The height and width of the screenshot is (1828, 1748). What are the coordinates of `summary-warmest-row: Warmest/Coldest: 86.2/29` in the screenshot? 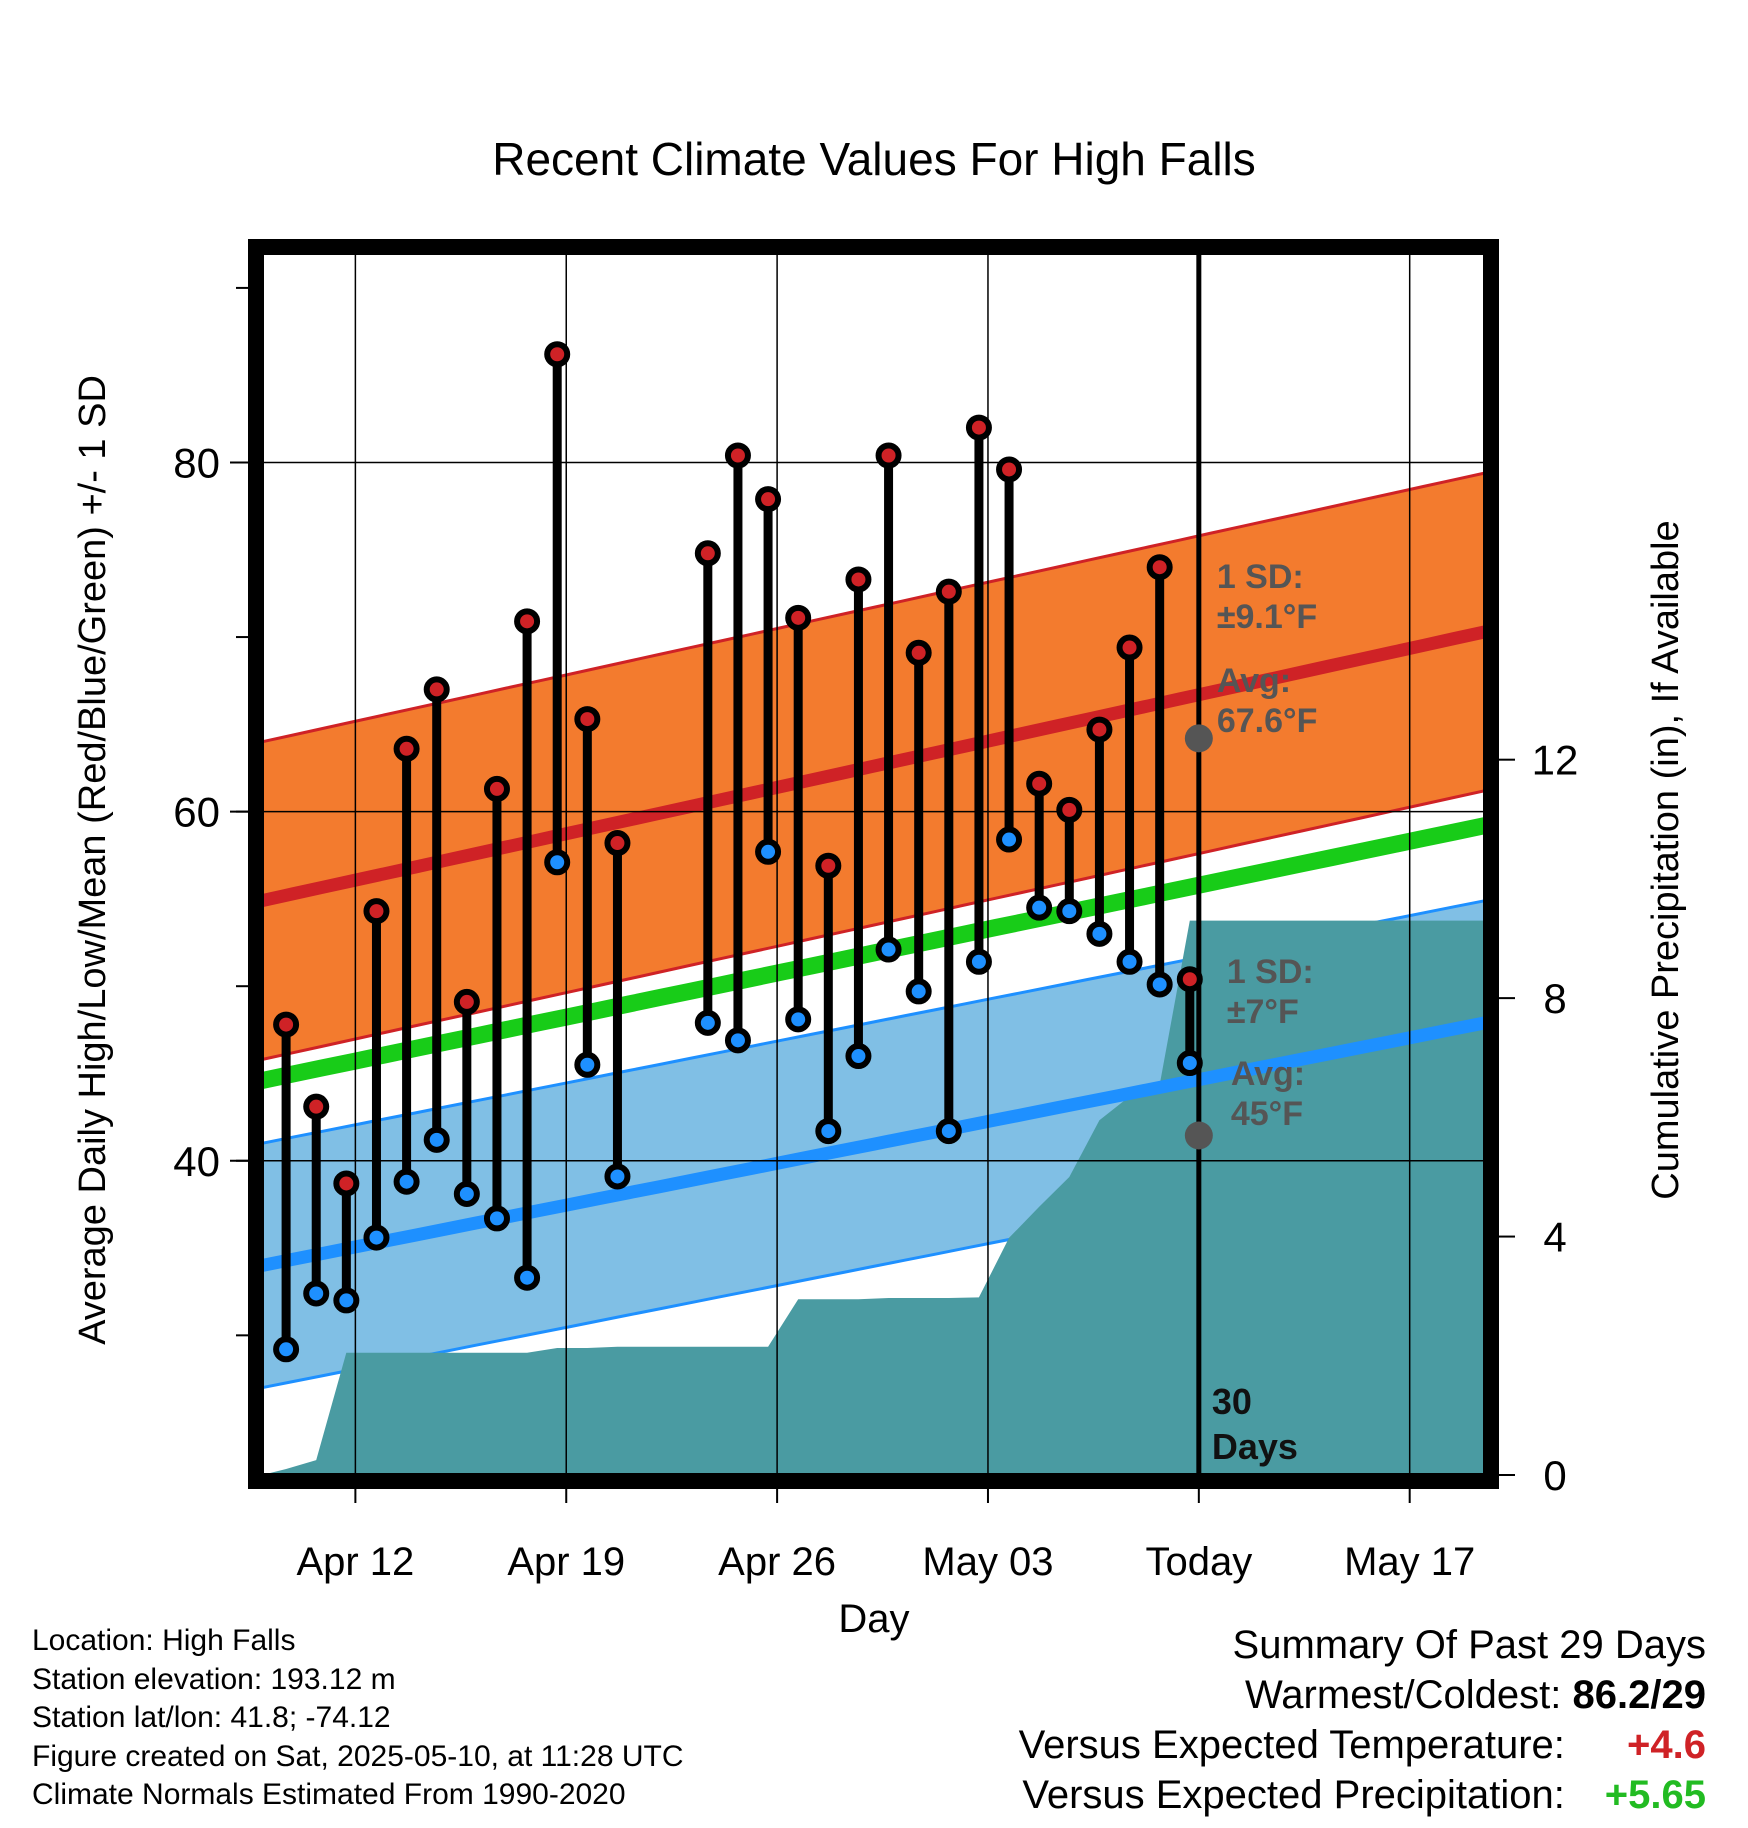 It's located at (1362, 1695).